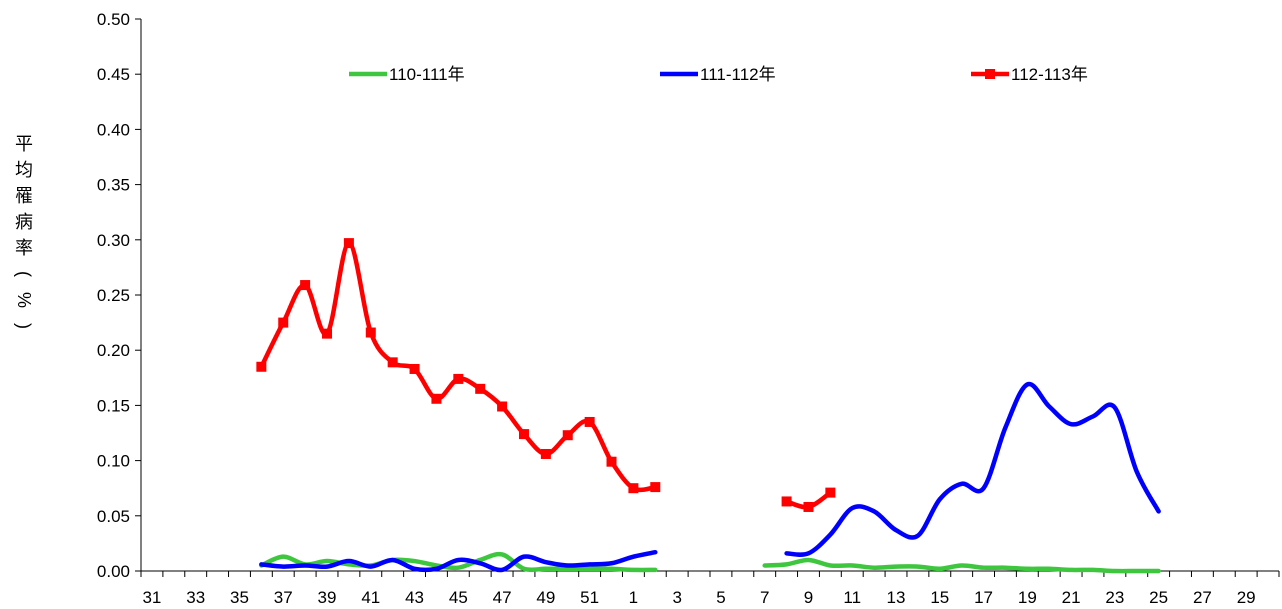 Image resolution: width=1282 pixels, height=609 pixels. I want to click on x-tick-label: 39, so click(327, 597).